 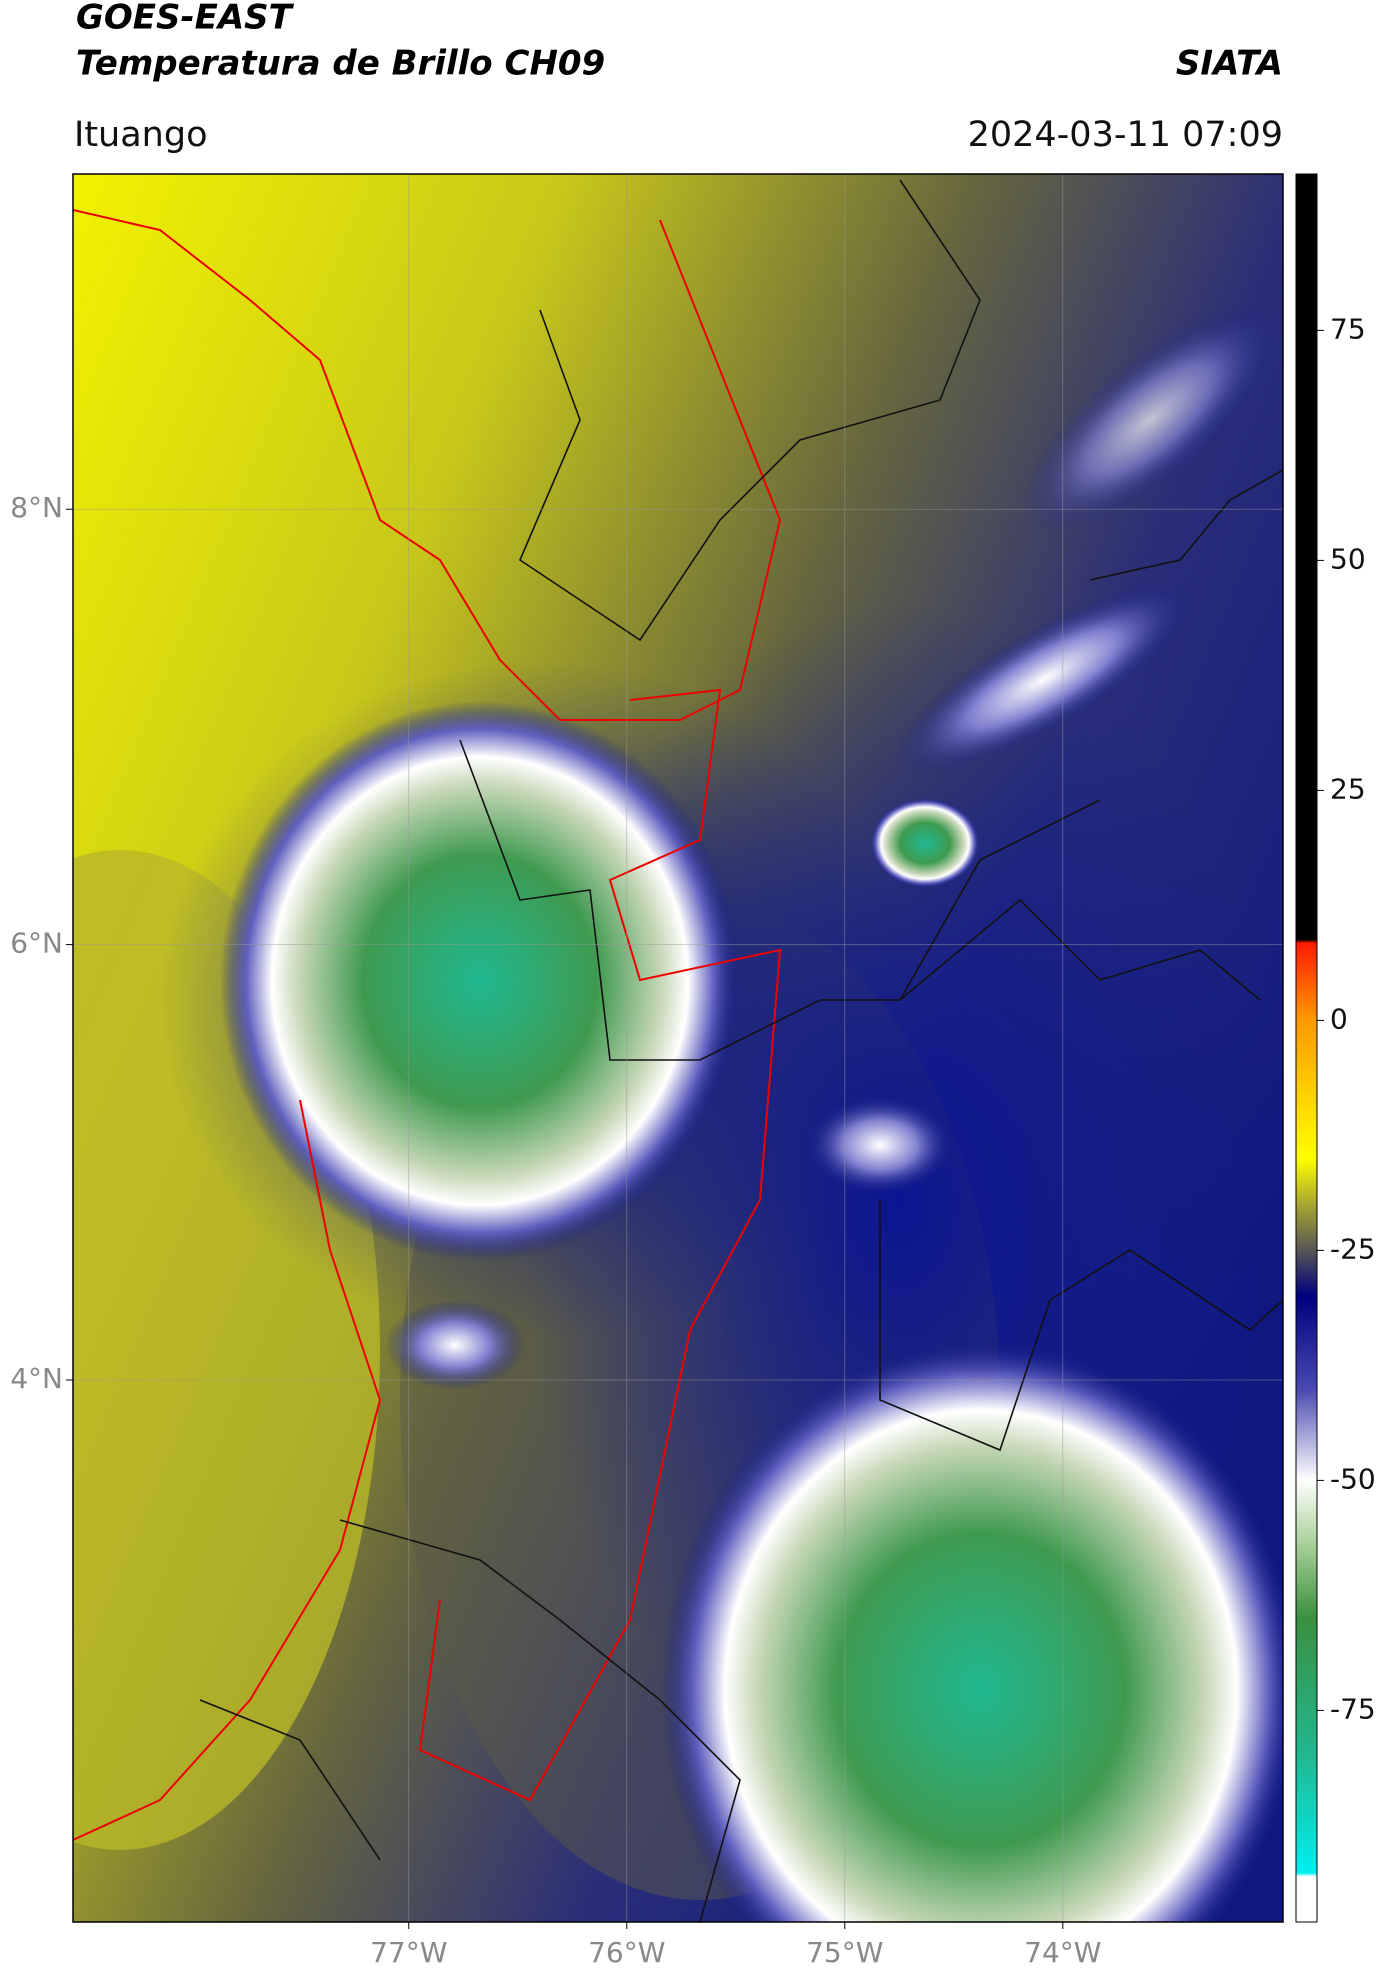 What do you see at coordinates (36, 943) in the screenshot?
I see `y-tick-label: 6°N` at bounding box center [36, 943].